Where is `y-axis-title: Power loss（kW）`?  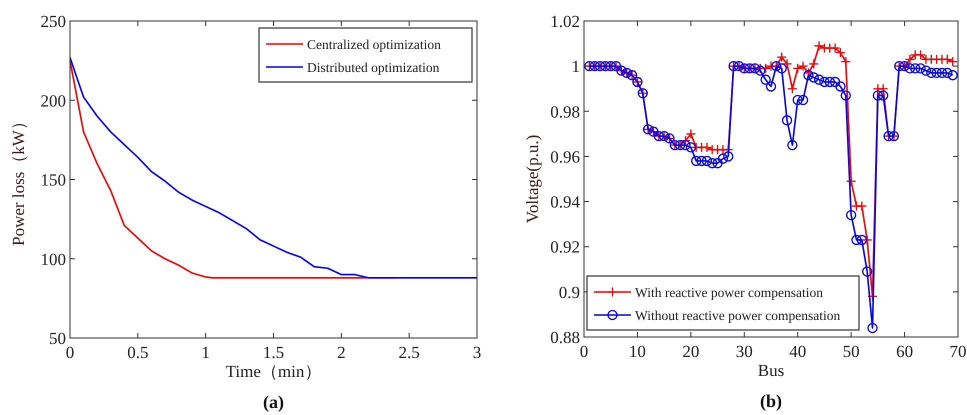 y-axis-title: Power loss（kW） is located at coordinates (18, 179).